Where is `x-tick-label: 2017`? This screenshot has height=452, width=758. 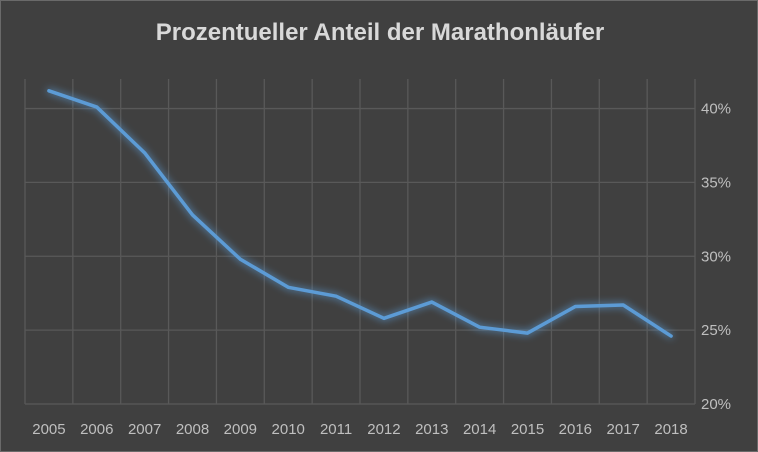
x-tick-label: 2017 is located at coordinates (623, 429).